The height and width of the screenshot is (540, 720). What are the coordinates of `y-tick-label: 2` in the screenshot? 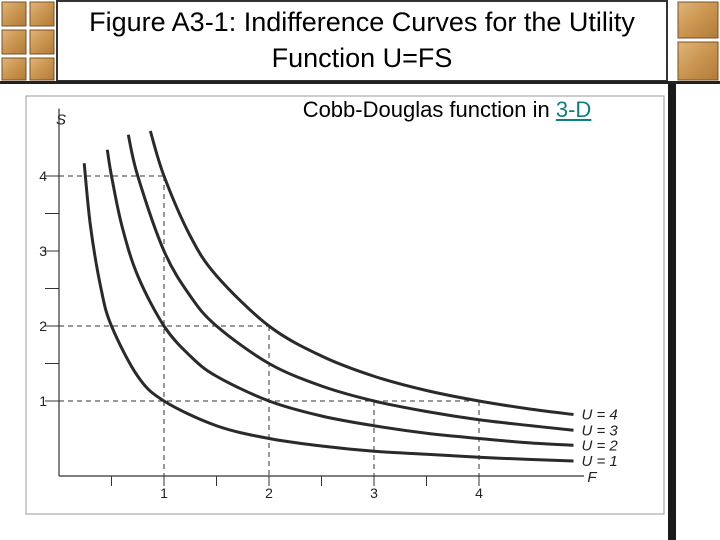 It's located at (43, 326).